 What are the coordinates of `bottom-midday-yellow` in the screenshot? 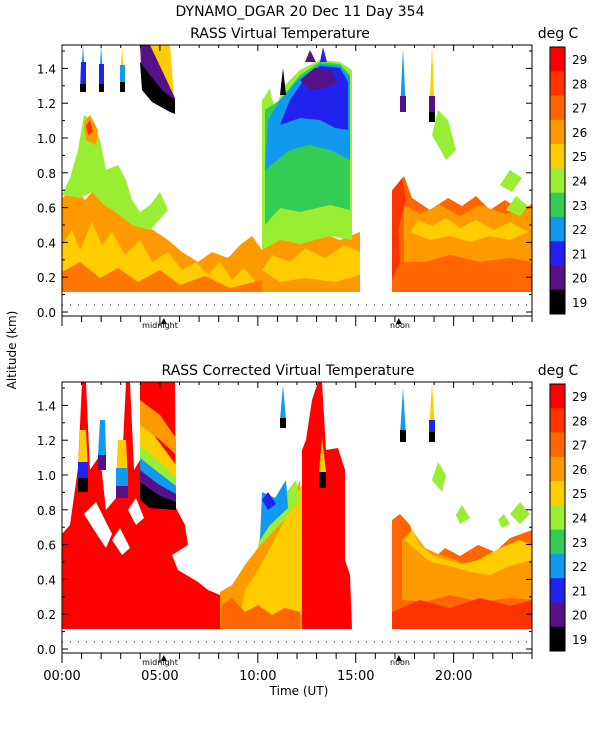 It's located at (271, 550).